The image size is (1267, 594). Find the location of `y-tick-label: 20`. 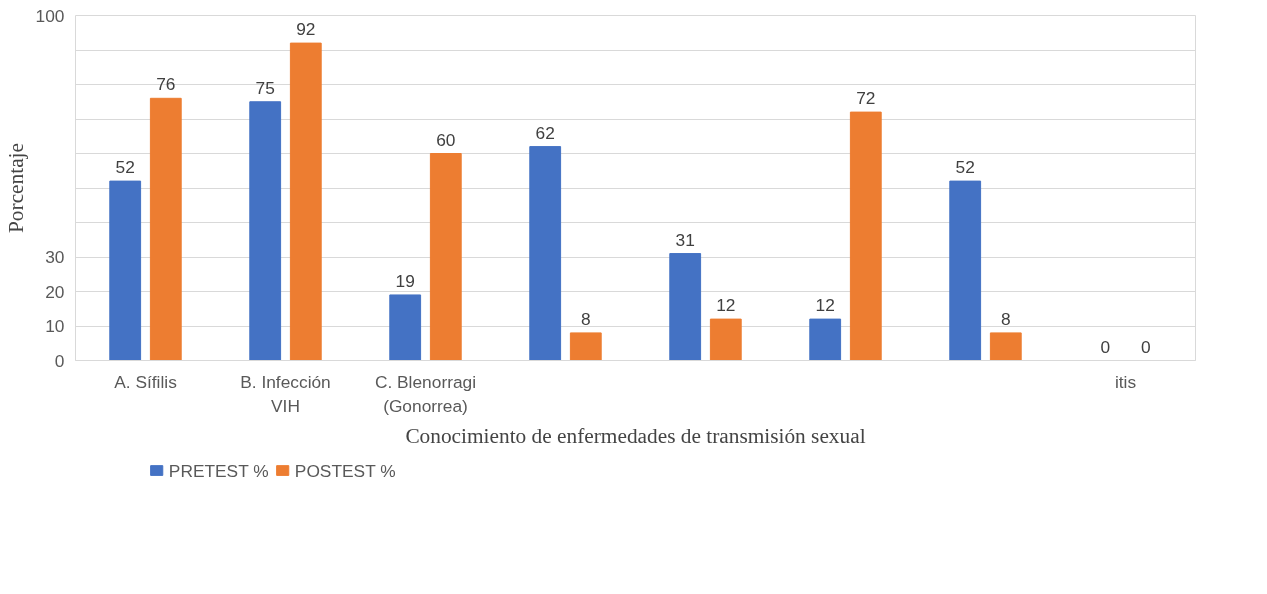

y-tick-label: 20 is located at coordinates (55, 291).